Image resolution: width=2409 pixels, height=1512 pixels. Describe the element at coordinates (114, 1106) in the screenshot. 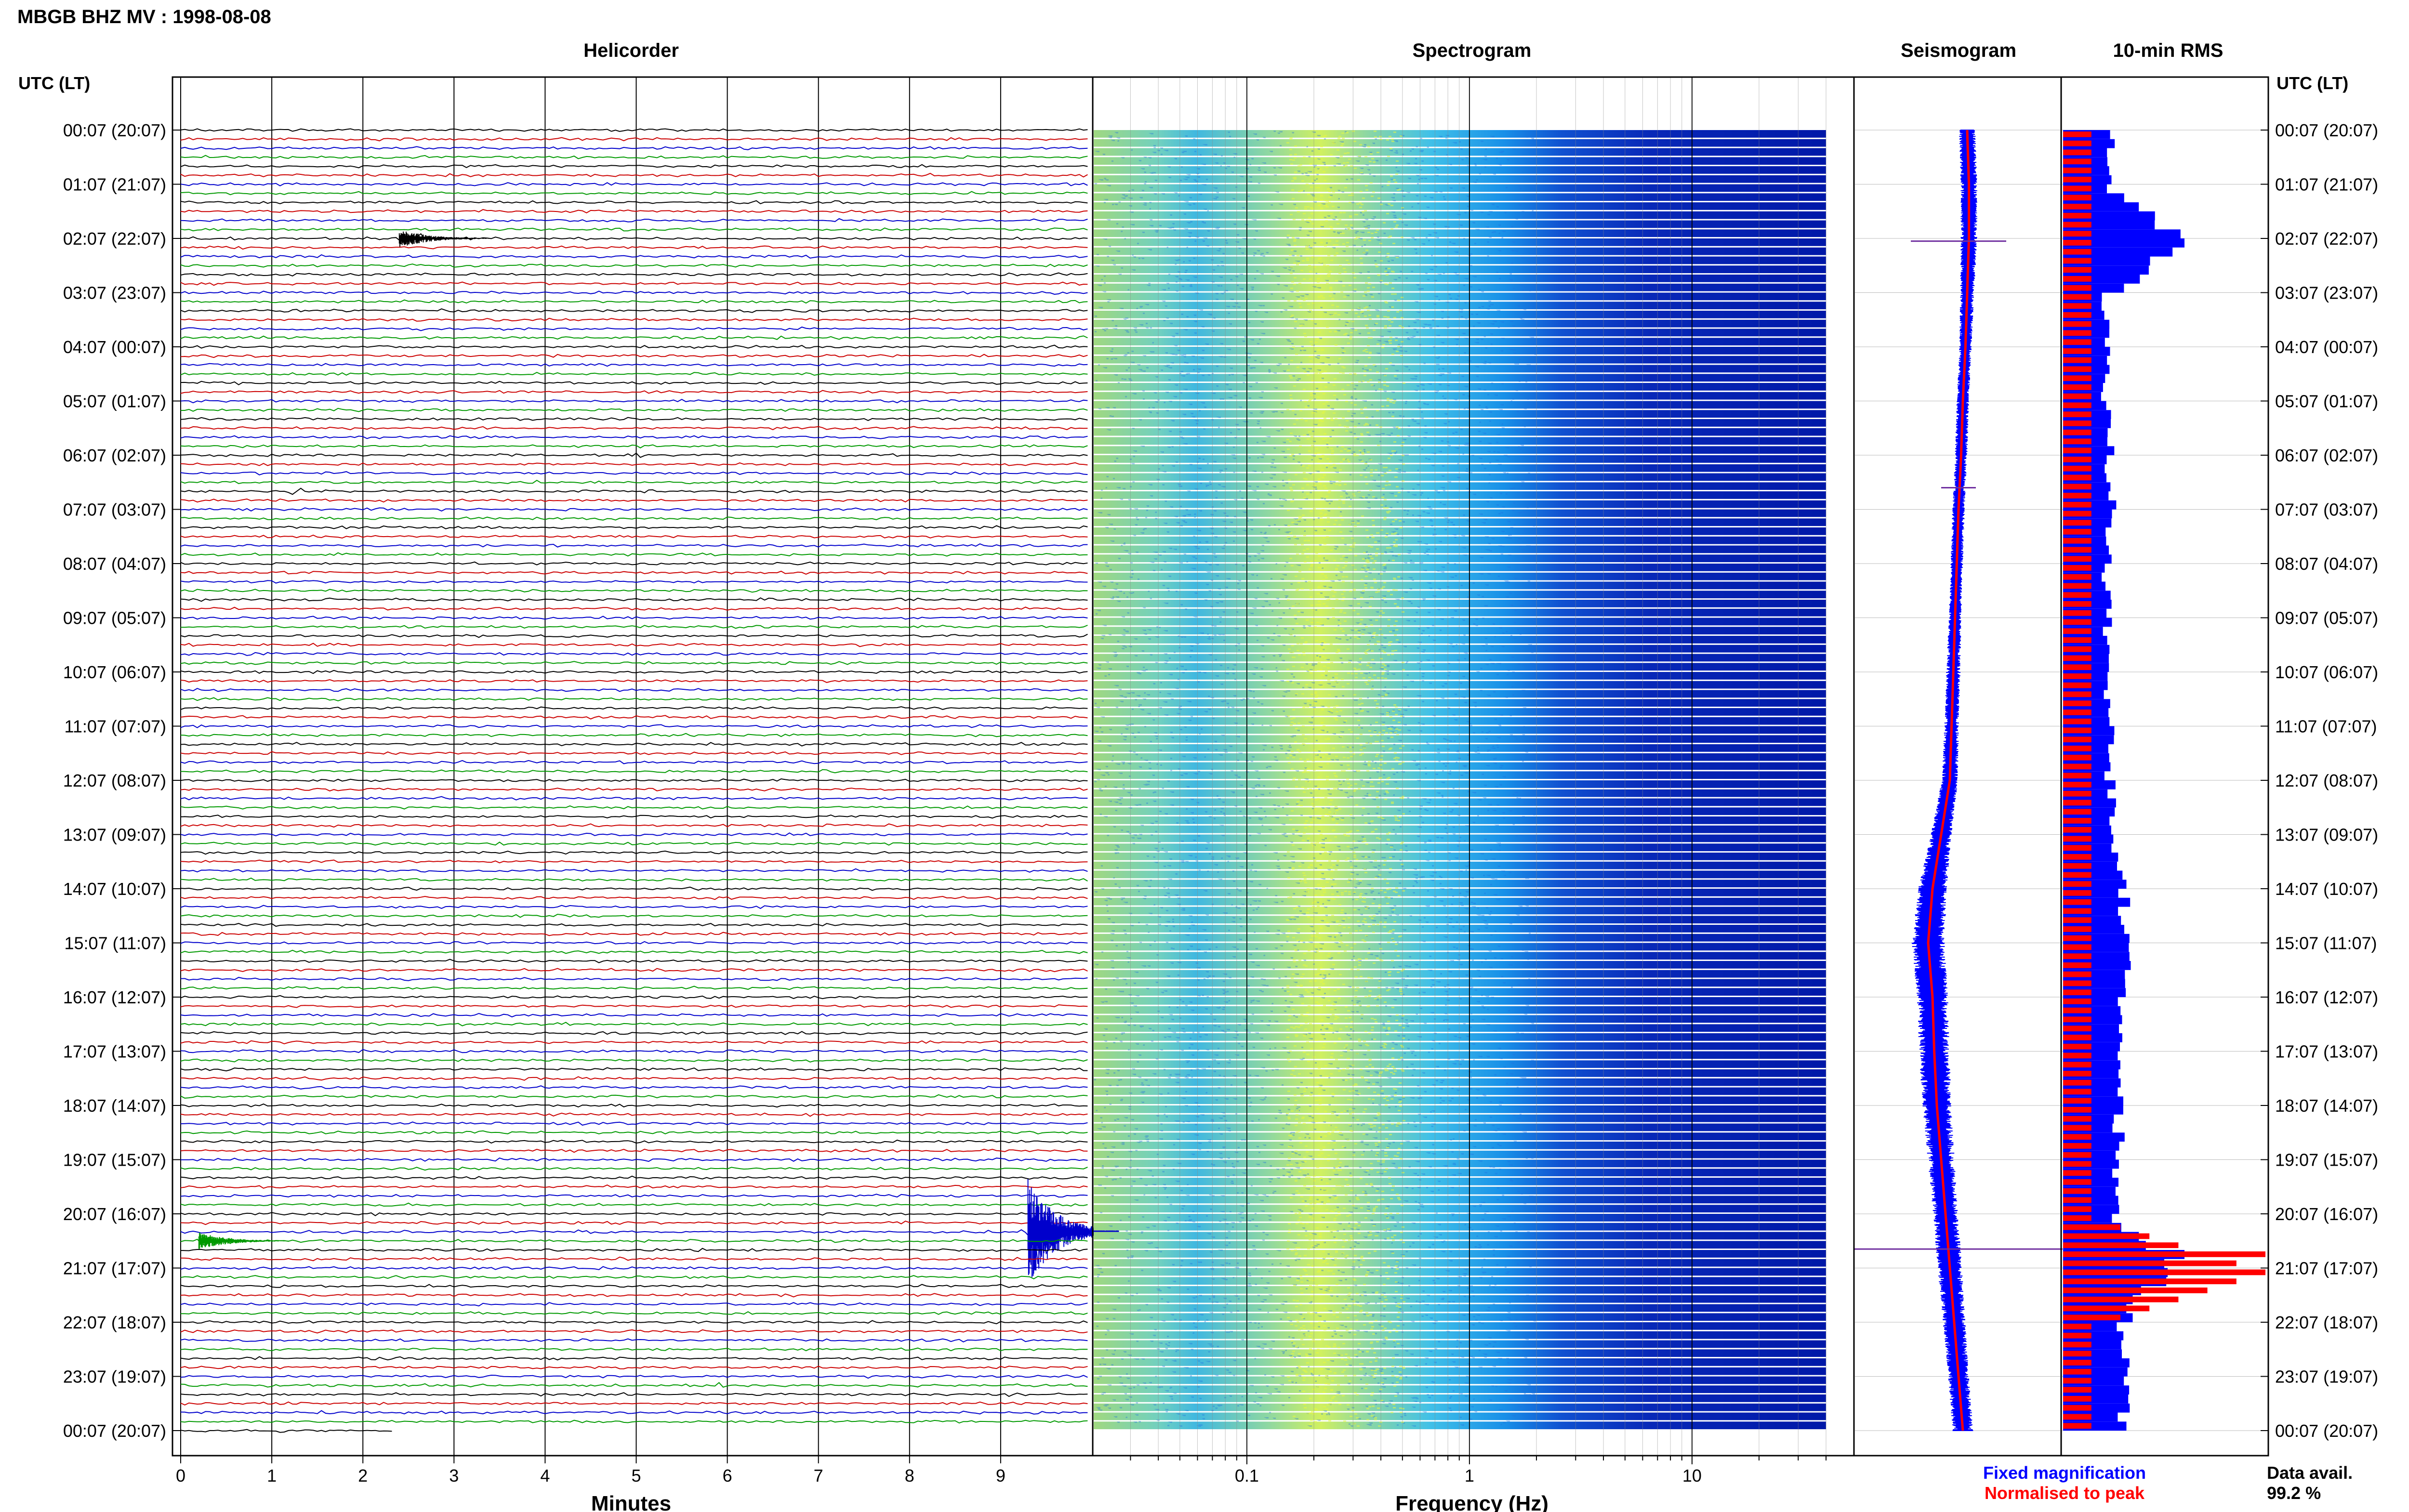

I see `time-tick-label-left: 18:07 (14:07)` at that location.